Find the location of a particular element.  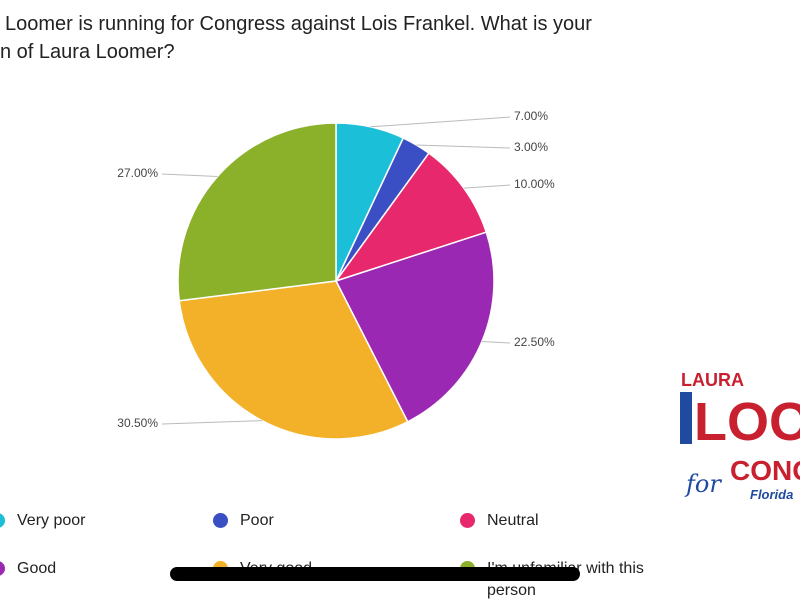

logo-text: for is located at coordinates (703, 484).